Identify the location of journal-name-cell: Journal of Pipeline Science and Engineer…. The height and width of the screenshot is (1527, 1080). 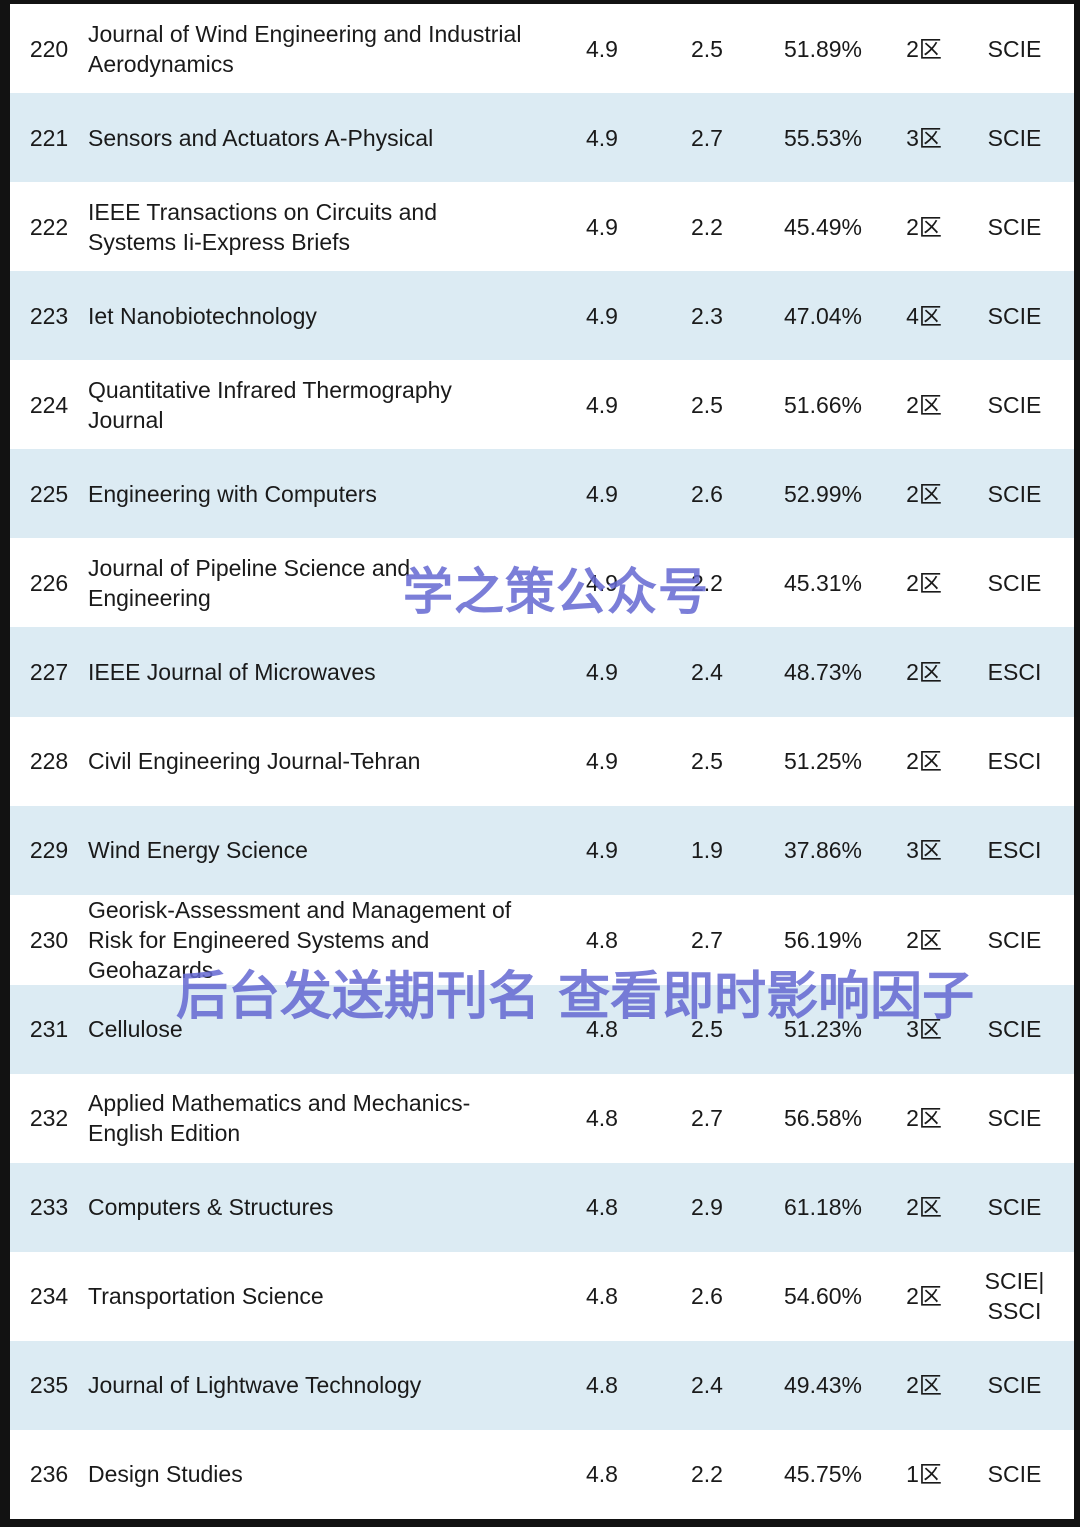
(315, 583).